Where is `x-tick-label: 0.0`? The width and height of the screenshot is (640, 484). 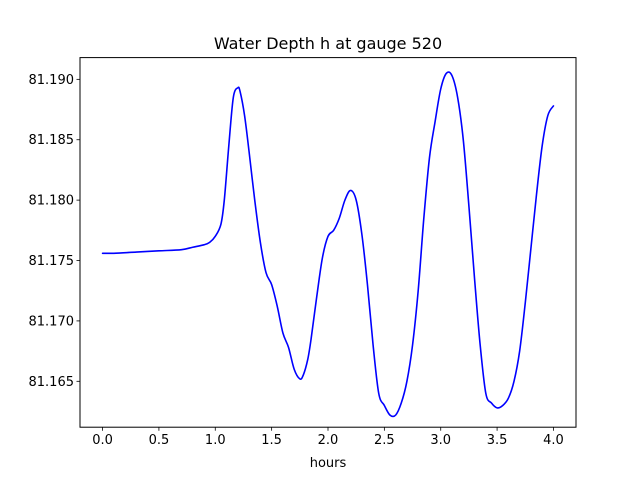
x-tick-label: 0.0 is located at coordinates (102, 440).